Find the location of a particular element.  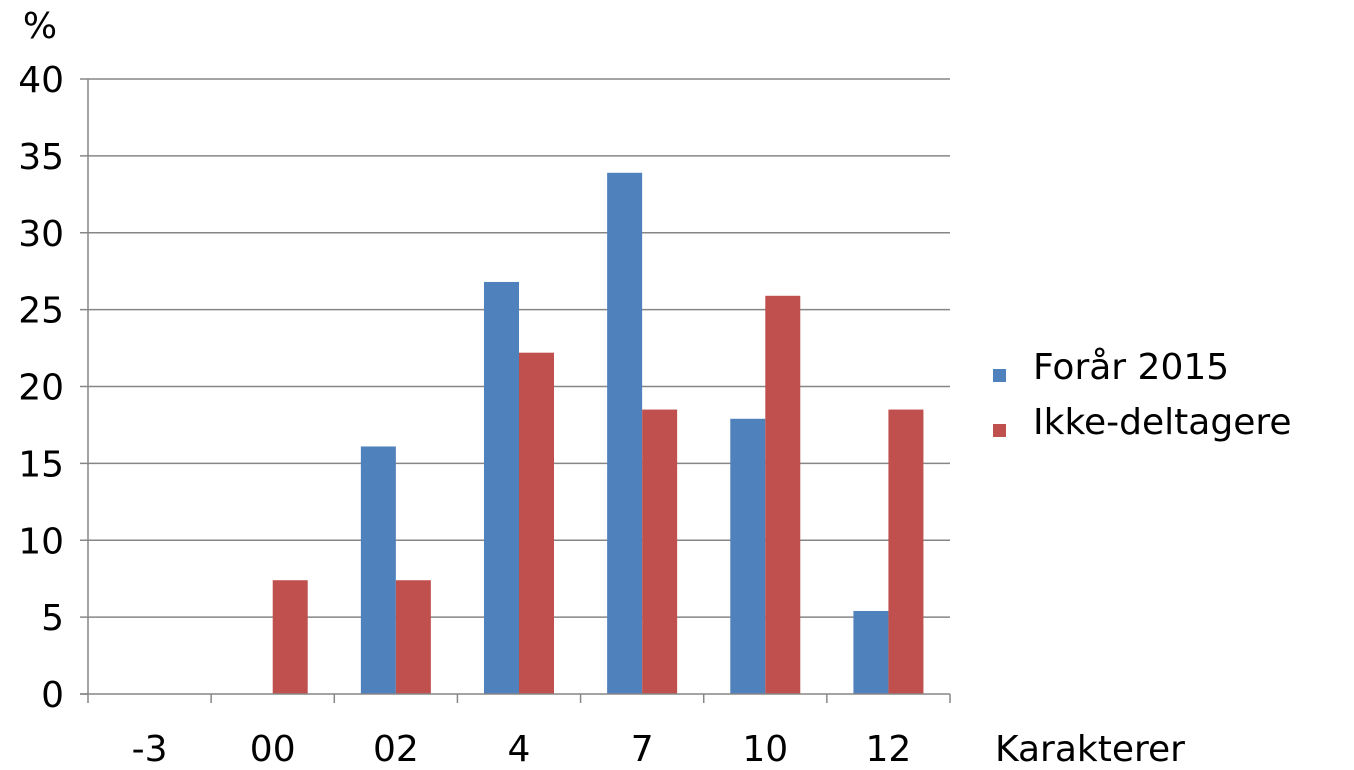

y-tick-label: 10 is located at coordinates (41, 541).